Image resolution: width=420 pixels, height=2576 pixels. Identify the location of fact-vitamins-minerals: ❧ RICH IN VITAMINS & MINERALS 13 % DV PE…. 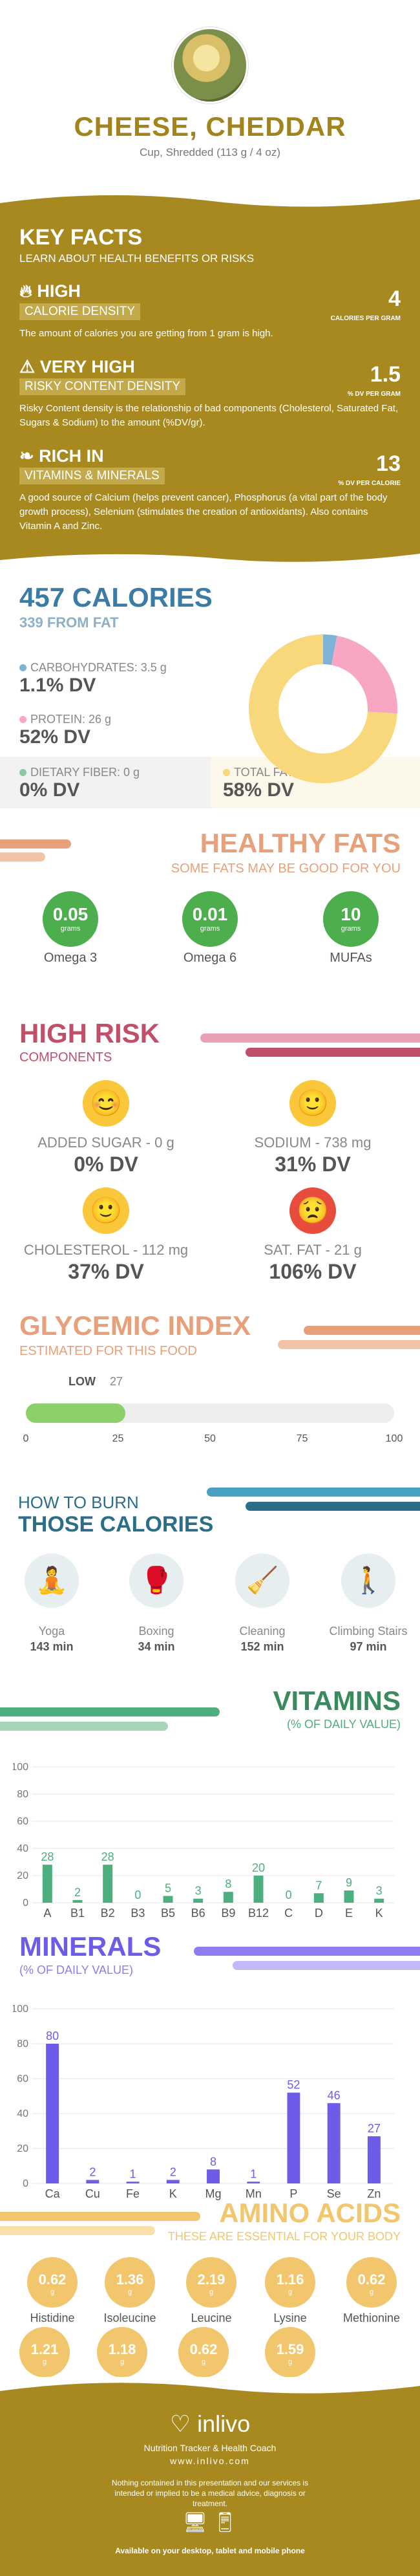
(210, 490).